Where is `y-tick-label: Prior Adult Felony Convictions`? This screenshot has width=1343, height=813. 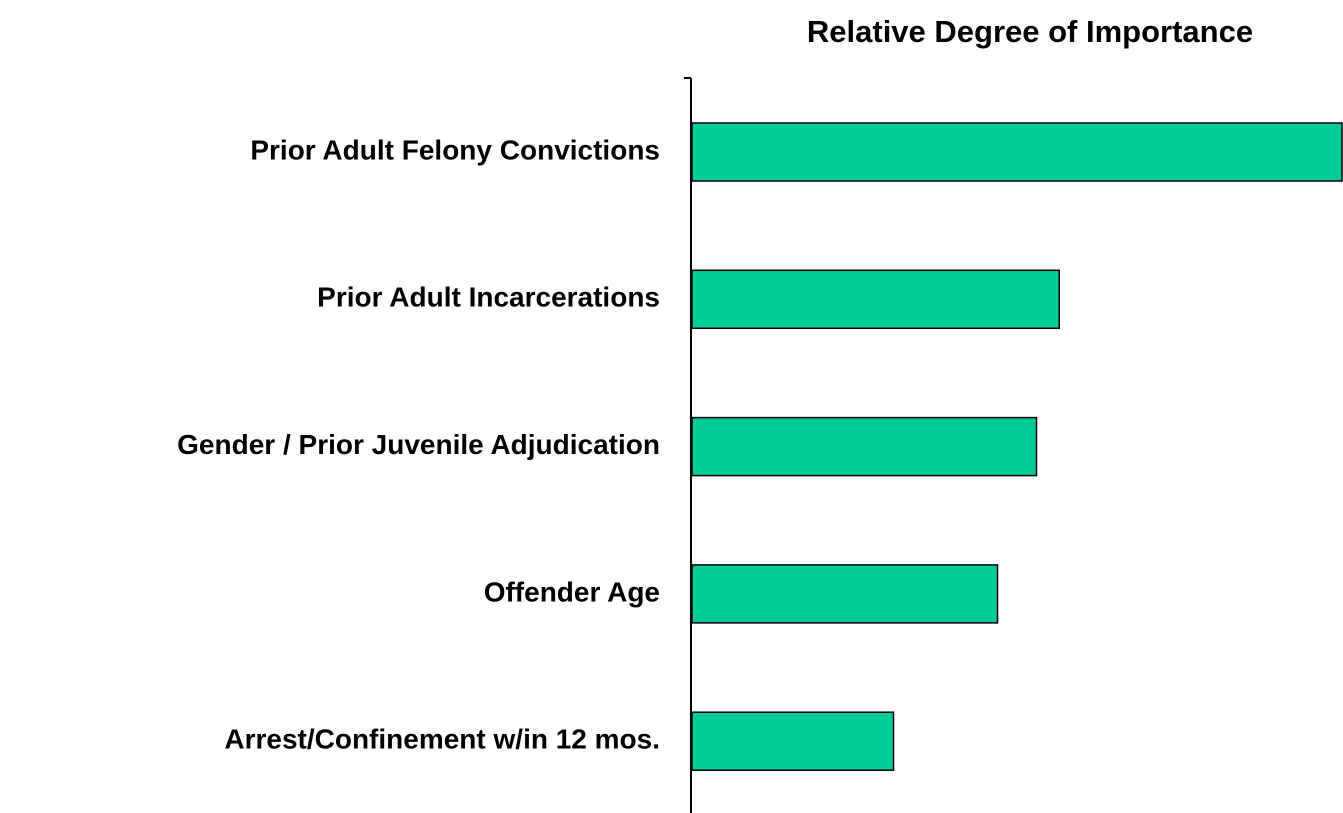
y-tick-label: Prior Adult Felony Convictions is located at coordinates (455, 149).